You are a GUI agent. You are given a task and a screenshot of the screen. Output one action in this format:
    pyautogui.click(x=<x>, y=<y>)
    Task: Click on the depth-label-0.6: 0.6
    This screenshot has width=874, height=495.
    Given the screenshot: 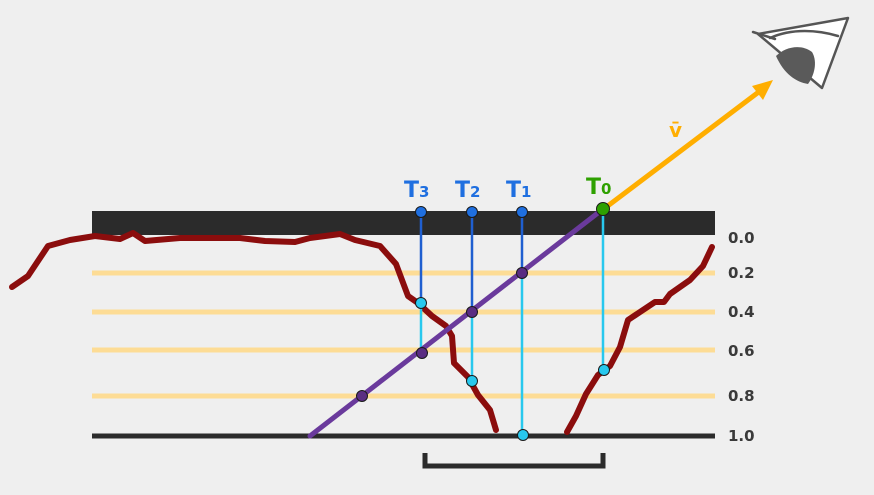 What is the action you would take?
    pyautogui.click(x=741, y=351)
    